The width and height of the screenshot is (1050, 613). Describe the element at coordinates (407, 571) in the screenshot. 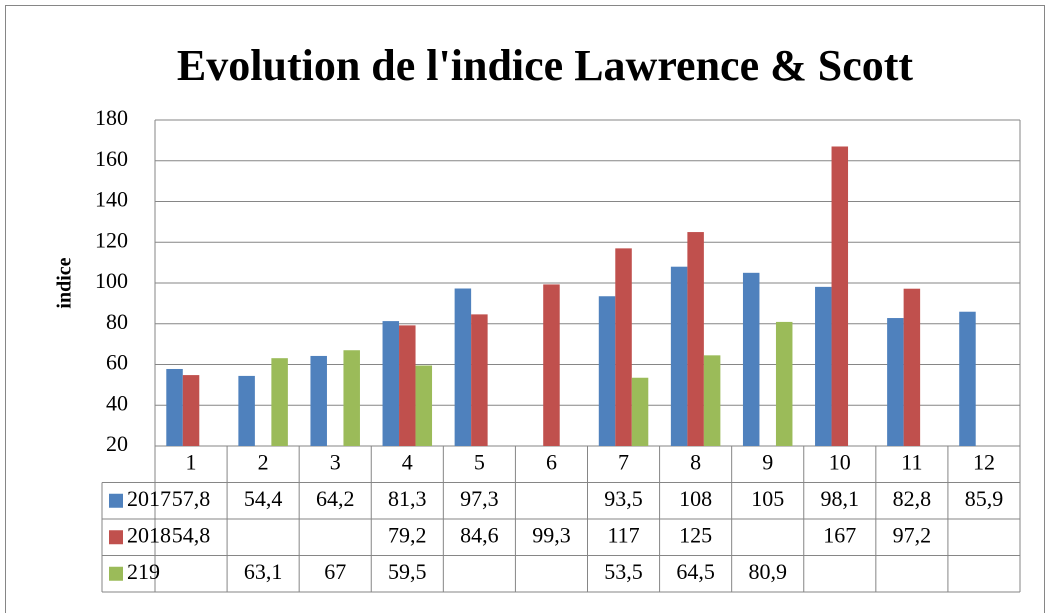

I see `data-label: 59,5` at that location.